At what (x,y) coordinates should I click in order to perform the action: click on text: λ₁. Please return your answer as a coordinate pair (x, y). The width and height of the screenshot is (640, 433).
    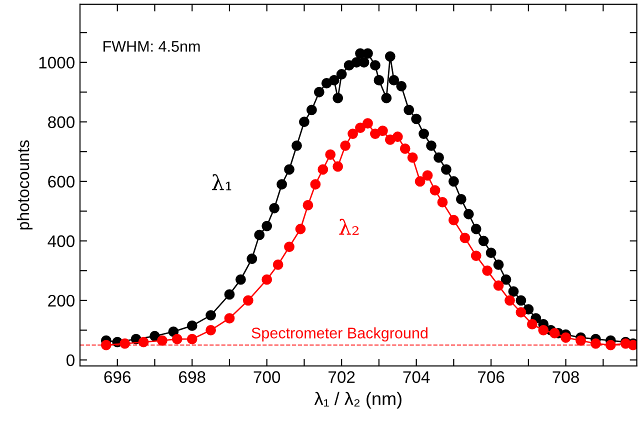
    Looking at the image, I should click on (222, 182).